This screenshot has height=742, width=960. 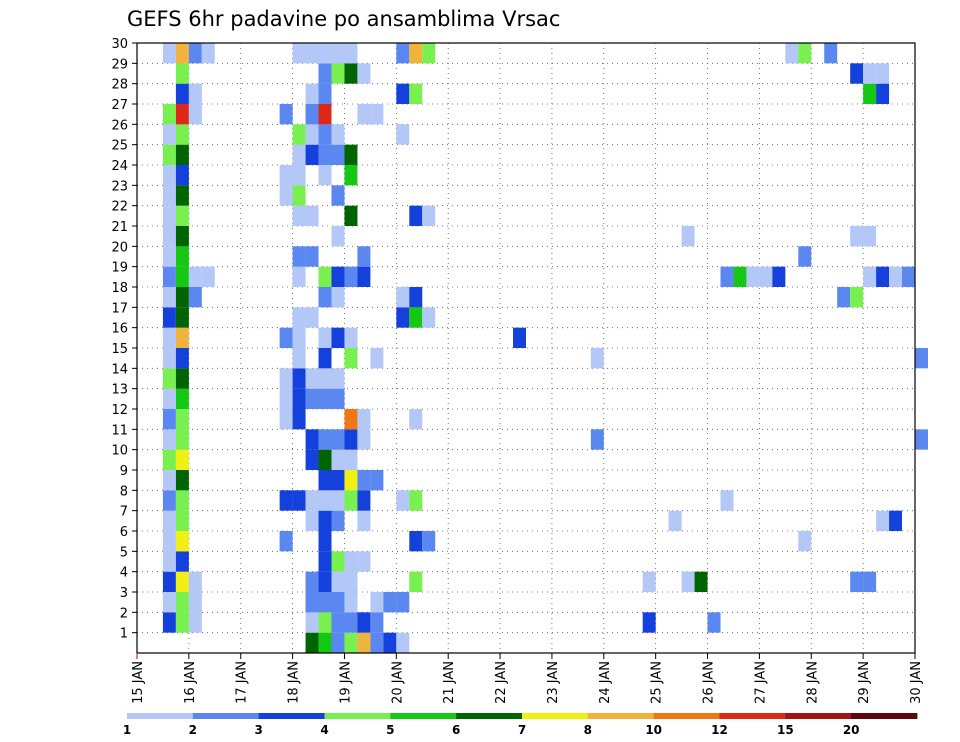 What do you see at coordinates (119, 451) in the screenshot?
I see `y-tick-label: 10` at bounding box center [119, 451].